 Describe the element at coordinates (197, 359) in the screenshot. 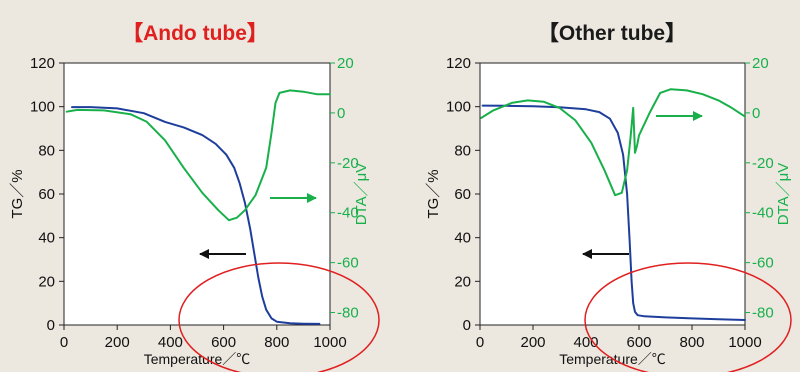

I see `x-axis-label: Temperature／℃` at that location.